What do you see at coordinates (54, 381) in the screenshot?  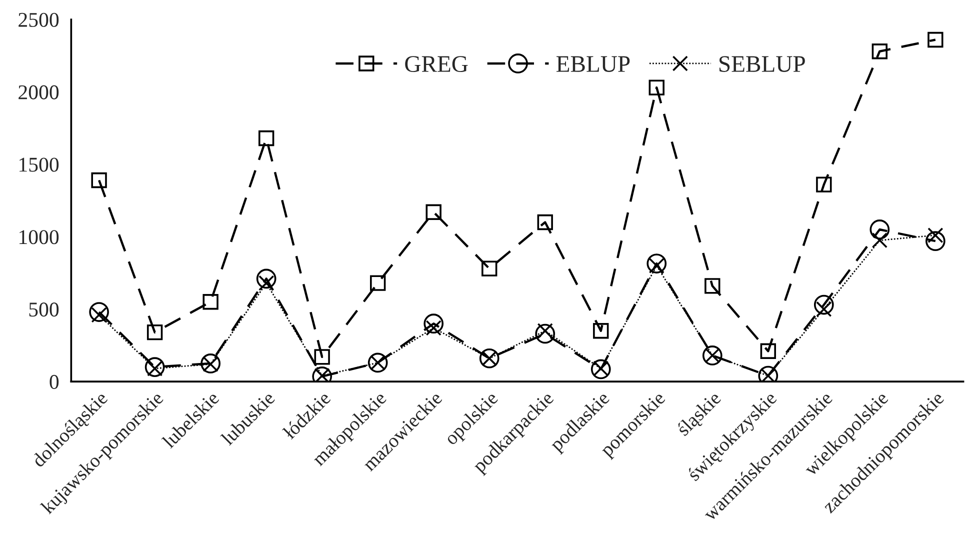 I see `y-tick-label: 0` at bounding box center [54, 381].